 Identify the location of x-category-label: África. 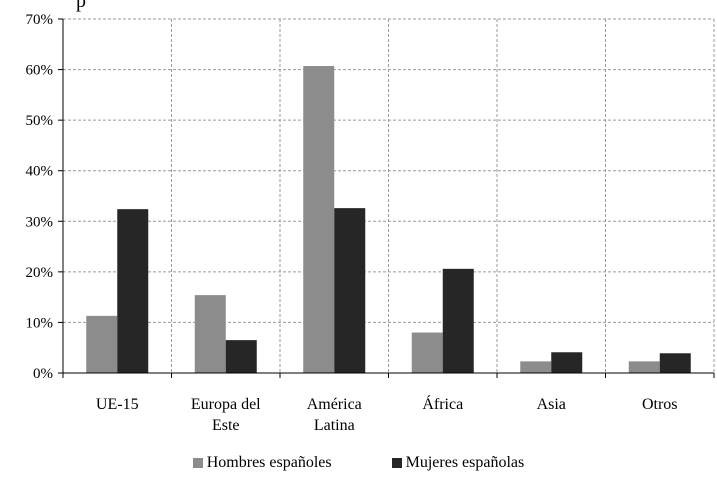
(442, 403).